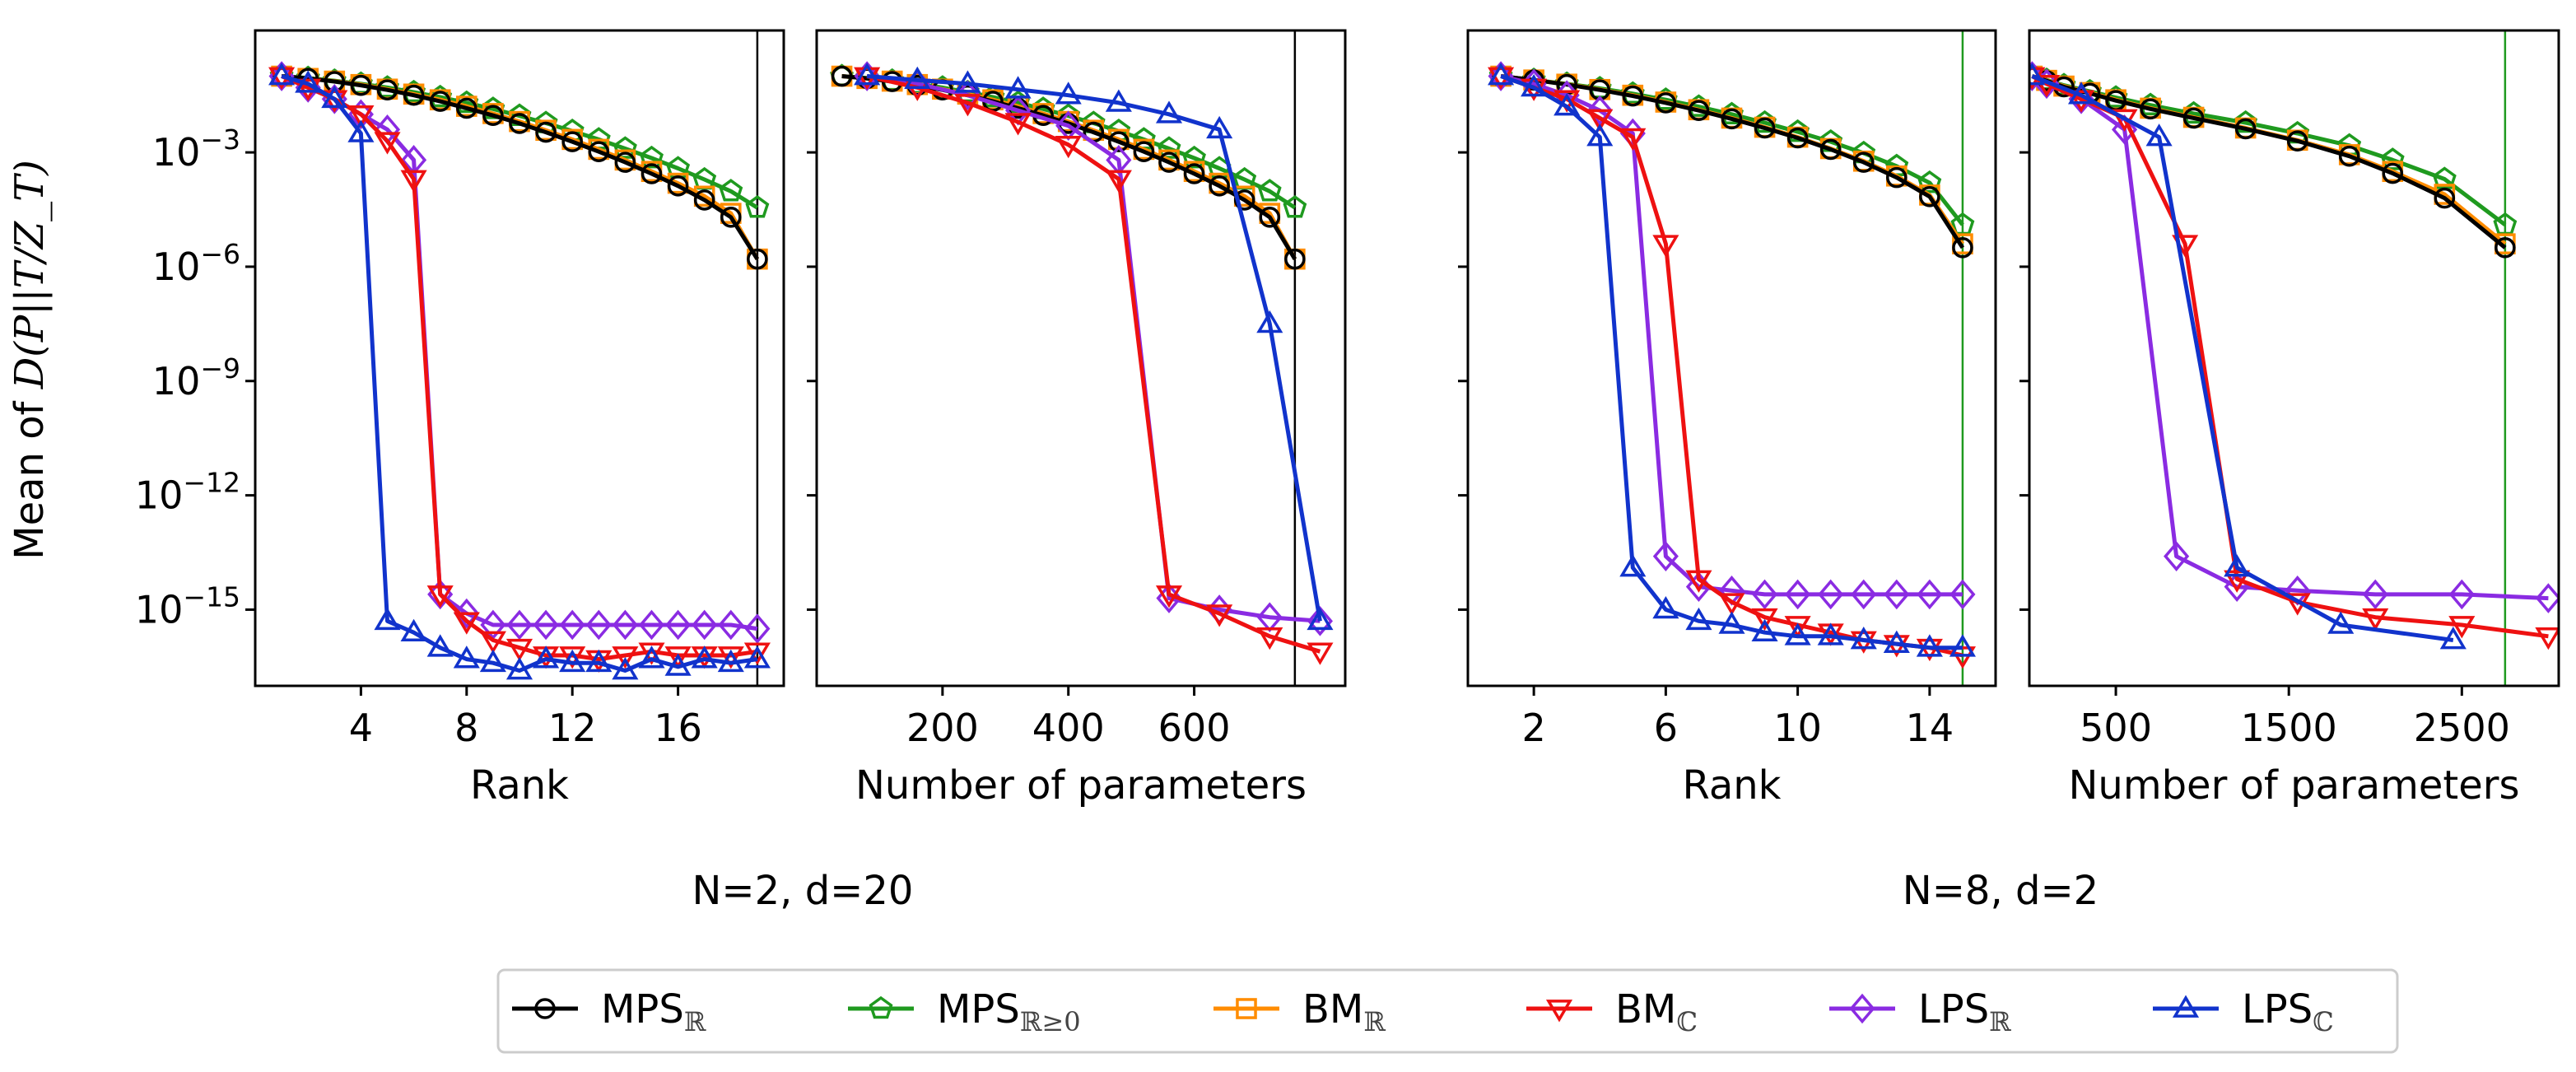 This screenshot has height=1072, width=2576. Describe the element at coordinates (978, 1009) in the screenshot. I see `legend-label-base: MPS` at that location.